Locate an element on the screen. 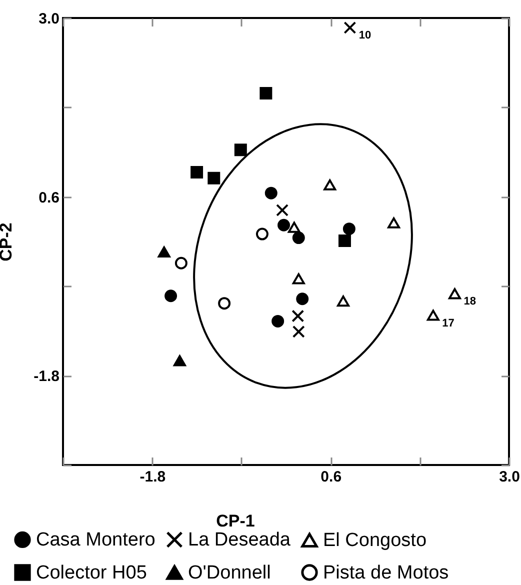 Image resolution: width=521 pixels, height=585 pixels. y-tick-label: -1.8 is located at coordinates (47, 377).